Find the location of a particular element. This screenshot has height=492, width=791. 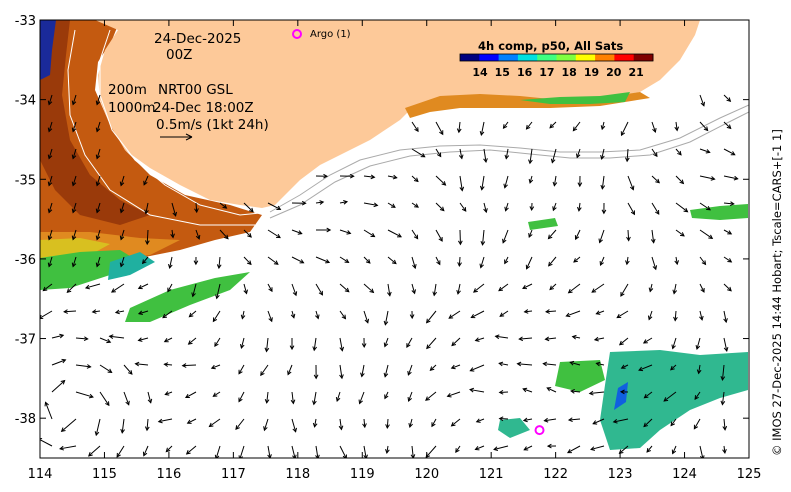

sst-green-streak is located at coordinates (187, 297).